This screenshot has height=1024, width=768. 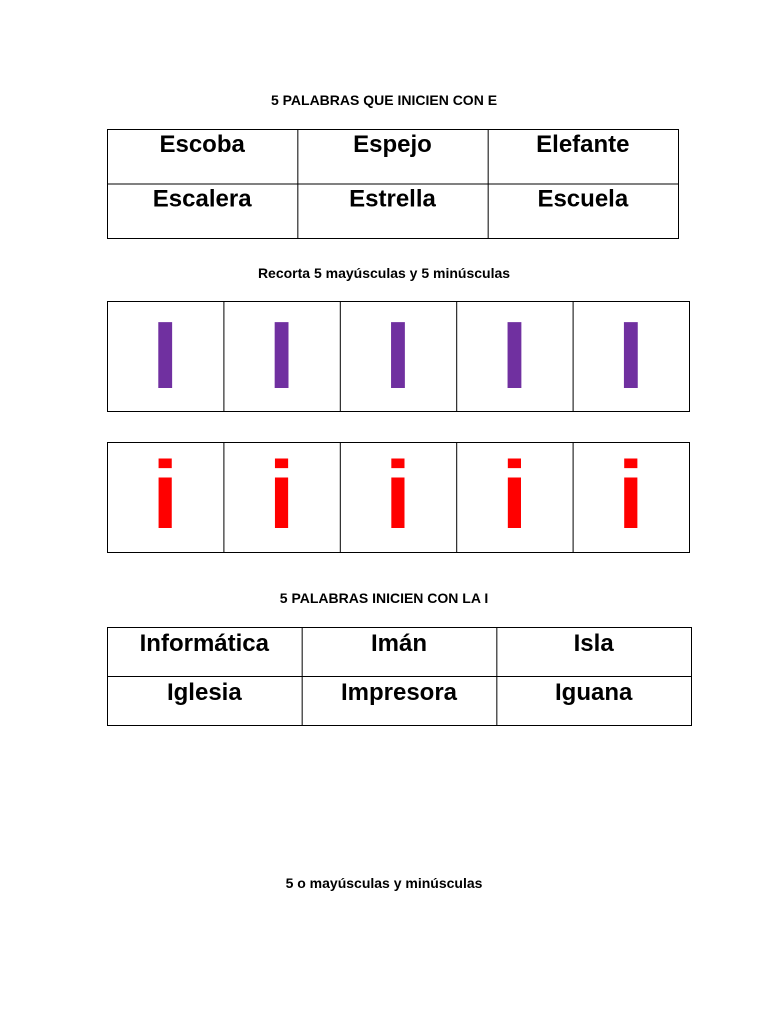 What do you see at coordinates (202, 199) in the screenshot?
I see `table-cell: Escalera` at bounding box center [202, 199].